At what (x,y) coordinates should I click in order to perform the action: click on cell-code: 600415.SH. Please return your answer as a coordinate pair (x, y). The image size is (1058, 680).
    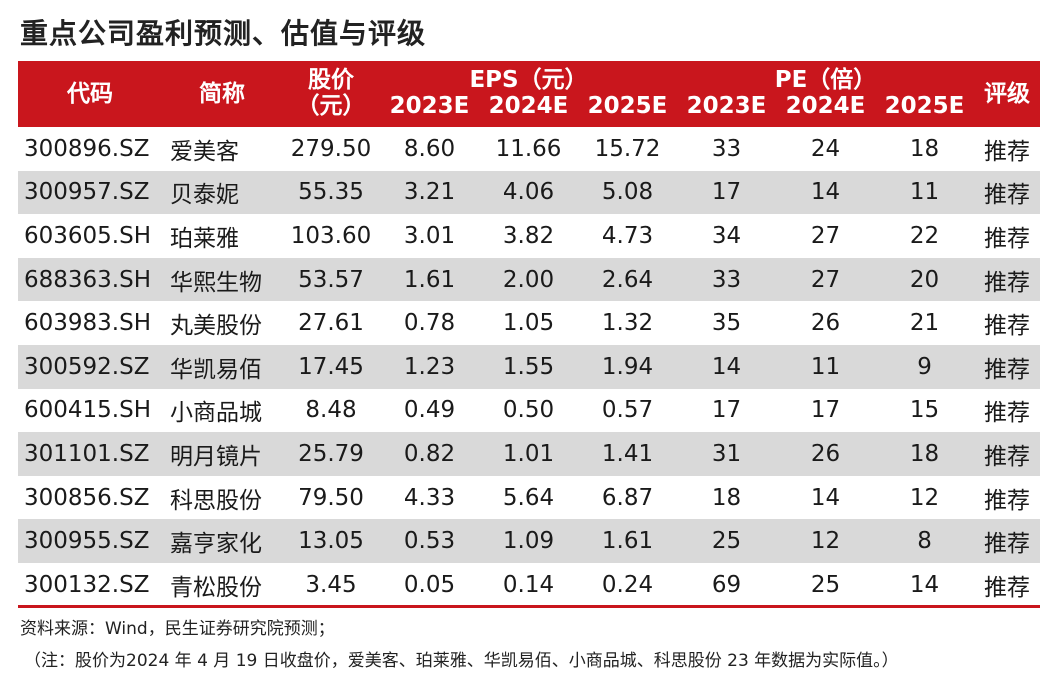
    Looking at the image, I should click on (90, 410).